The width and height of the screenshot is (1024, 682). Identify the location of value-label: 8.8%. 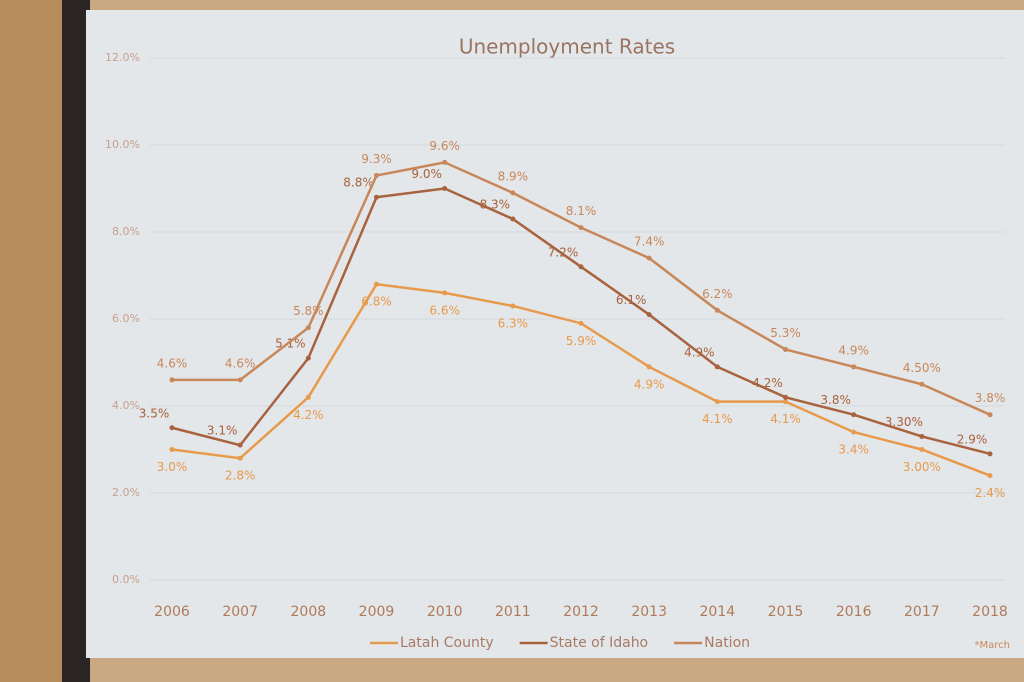
(358, 183).